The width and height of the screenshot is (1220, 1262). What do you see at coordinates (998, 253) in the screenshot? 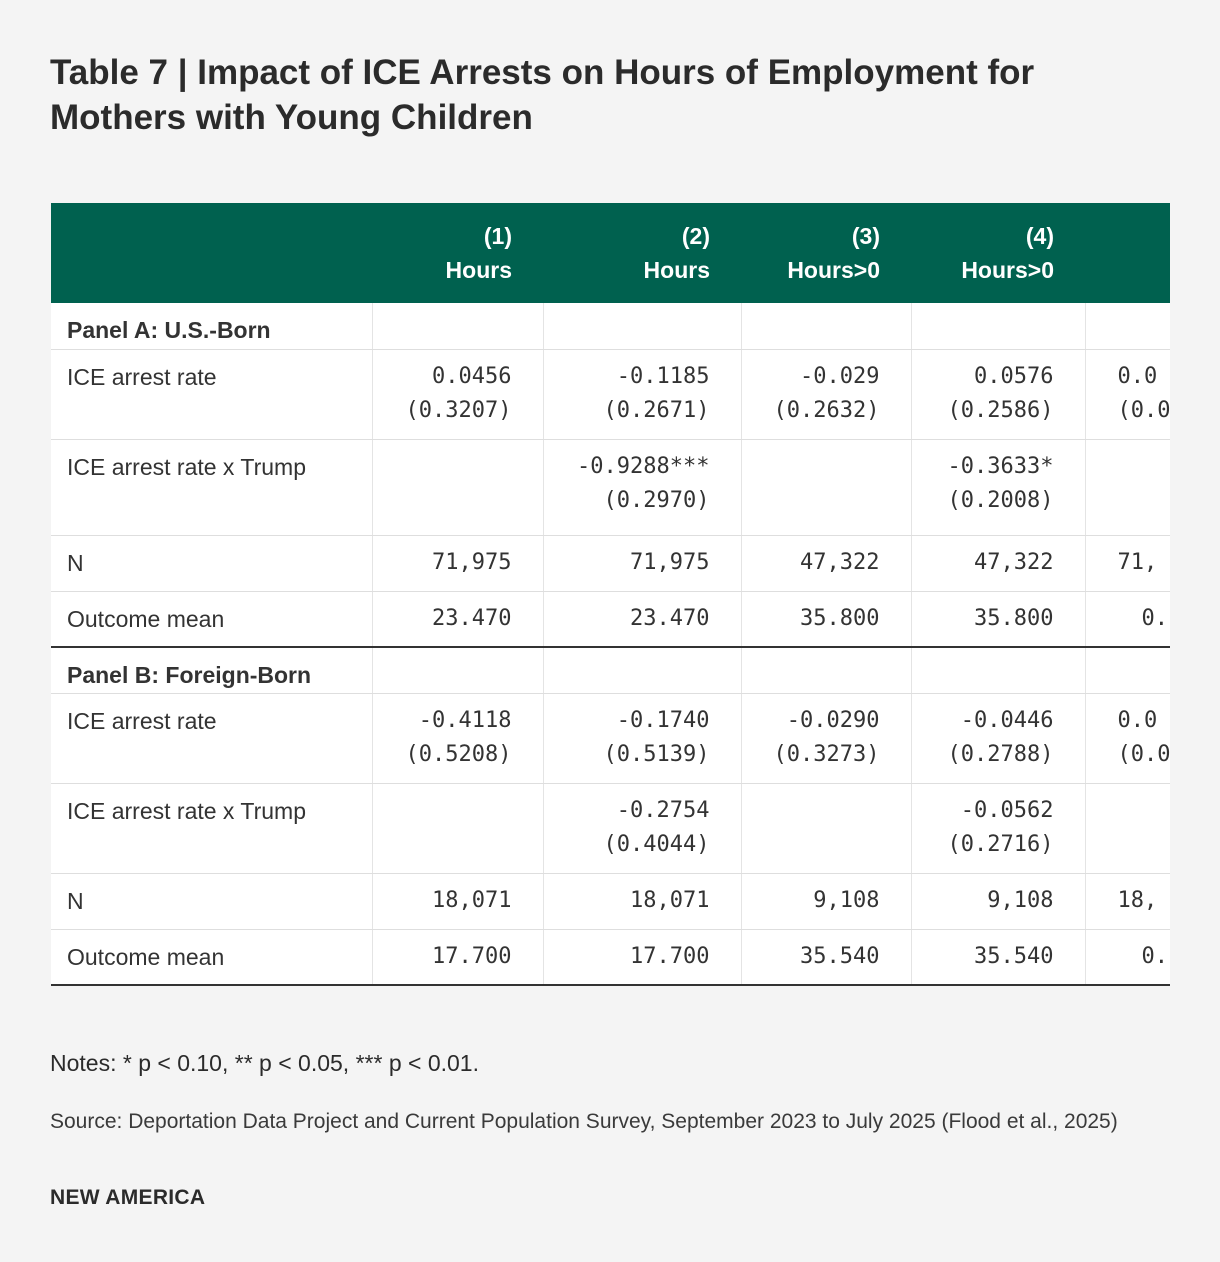
I see `column-header: (4) Hours>0` at bounding box center [998, 253].